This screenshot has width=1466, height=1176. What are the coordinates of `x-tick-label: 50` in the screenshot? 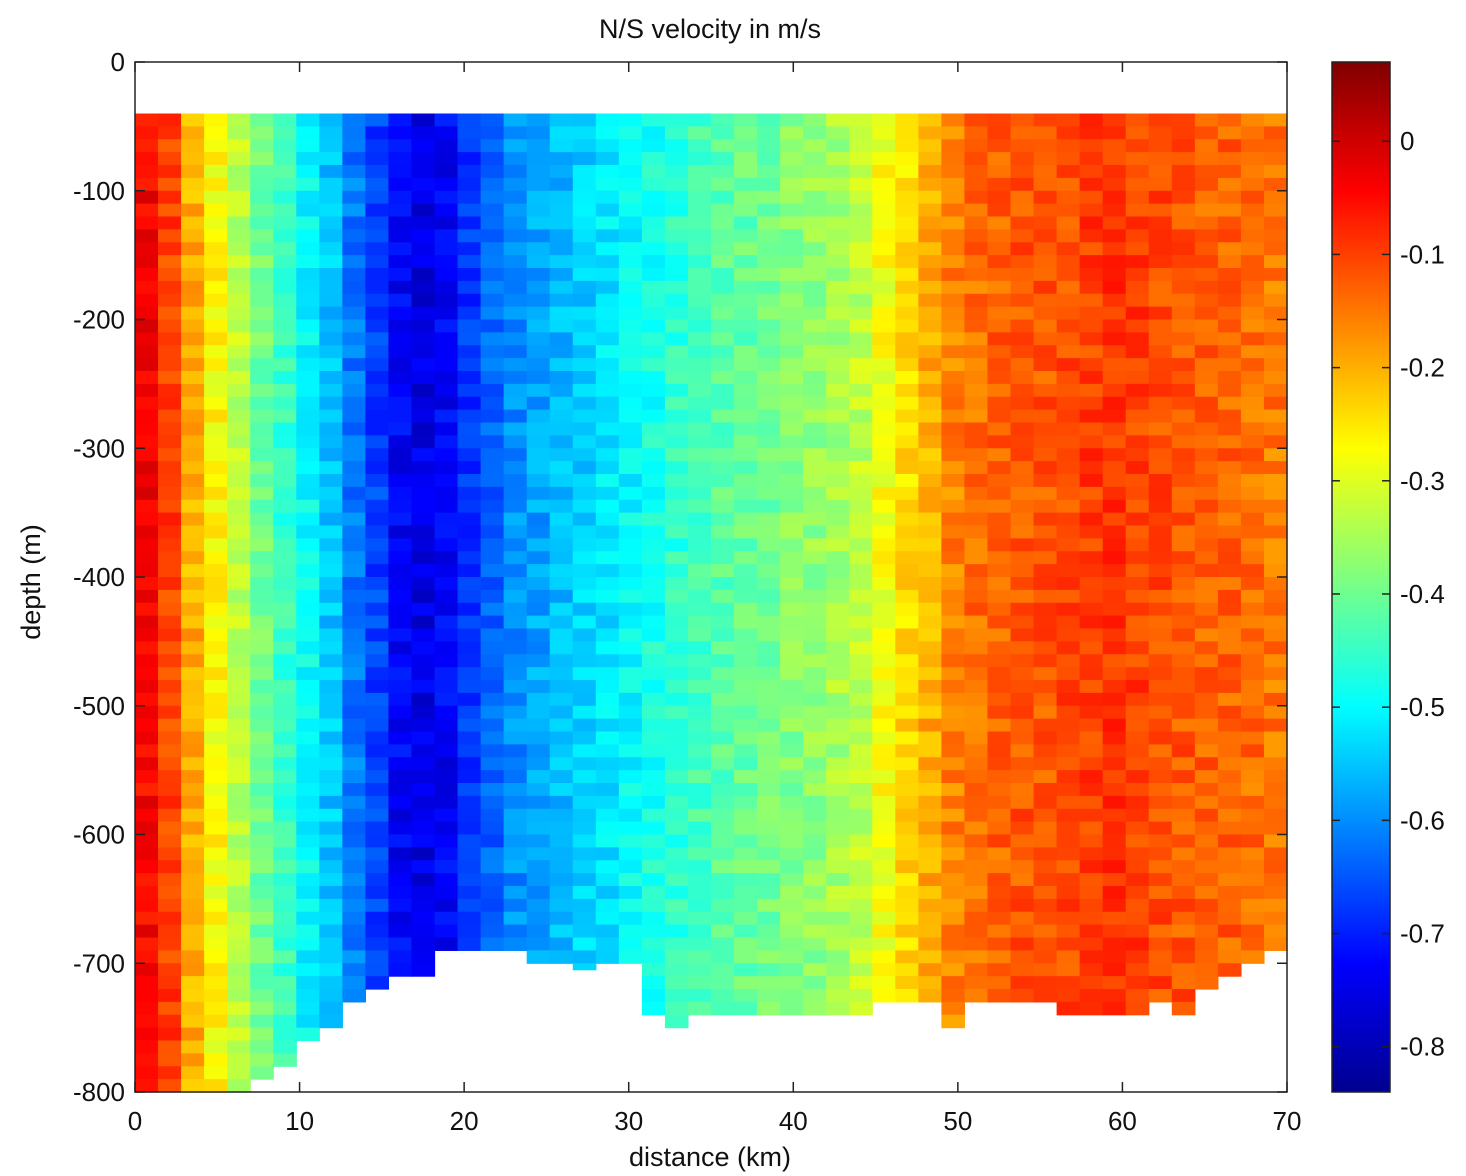 It's located at (957, 1121).